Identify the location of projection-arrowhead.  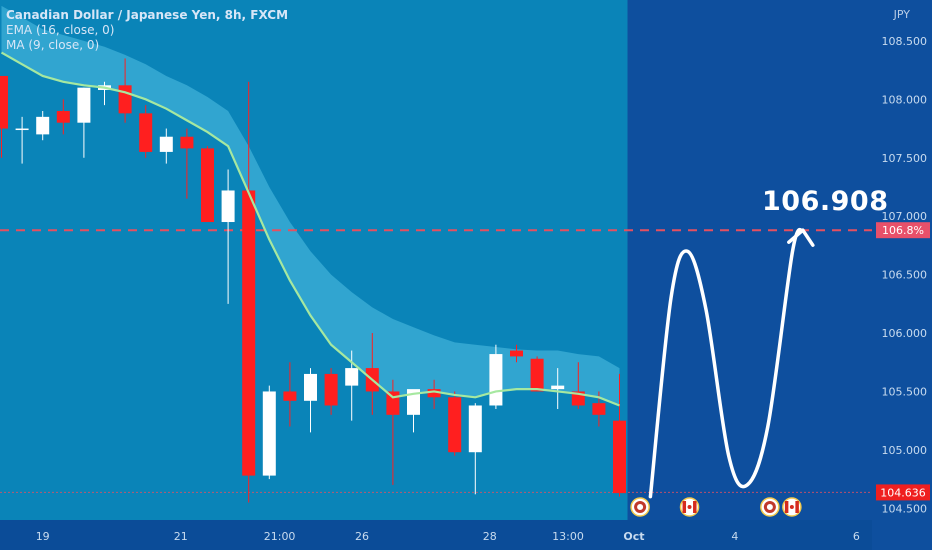
(801, 237).